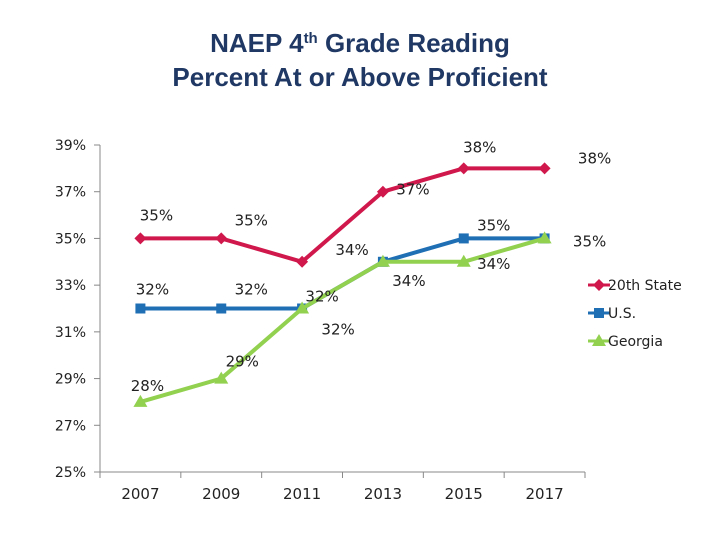  Describe the element at coordinates (412, 190) in the screenshot. I see `data-label: 37%` at that location.